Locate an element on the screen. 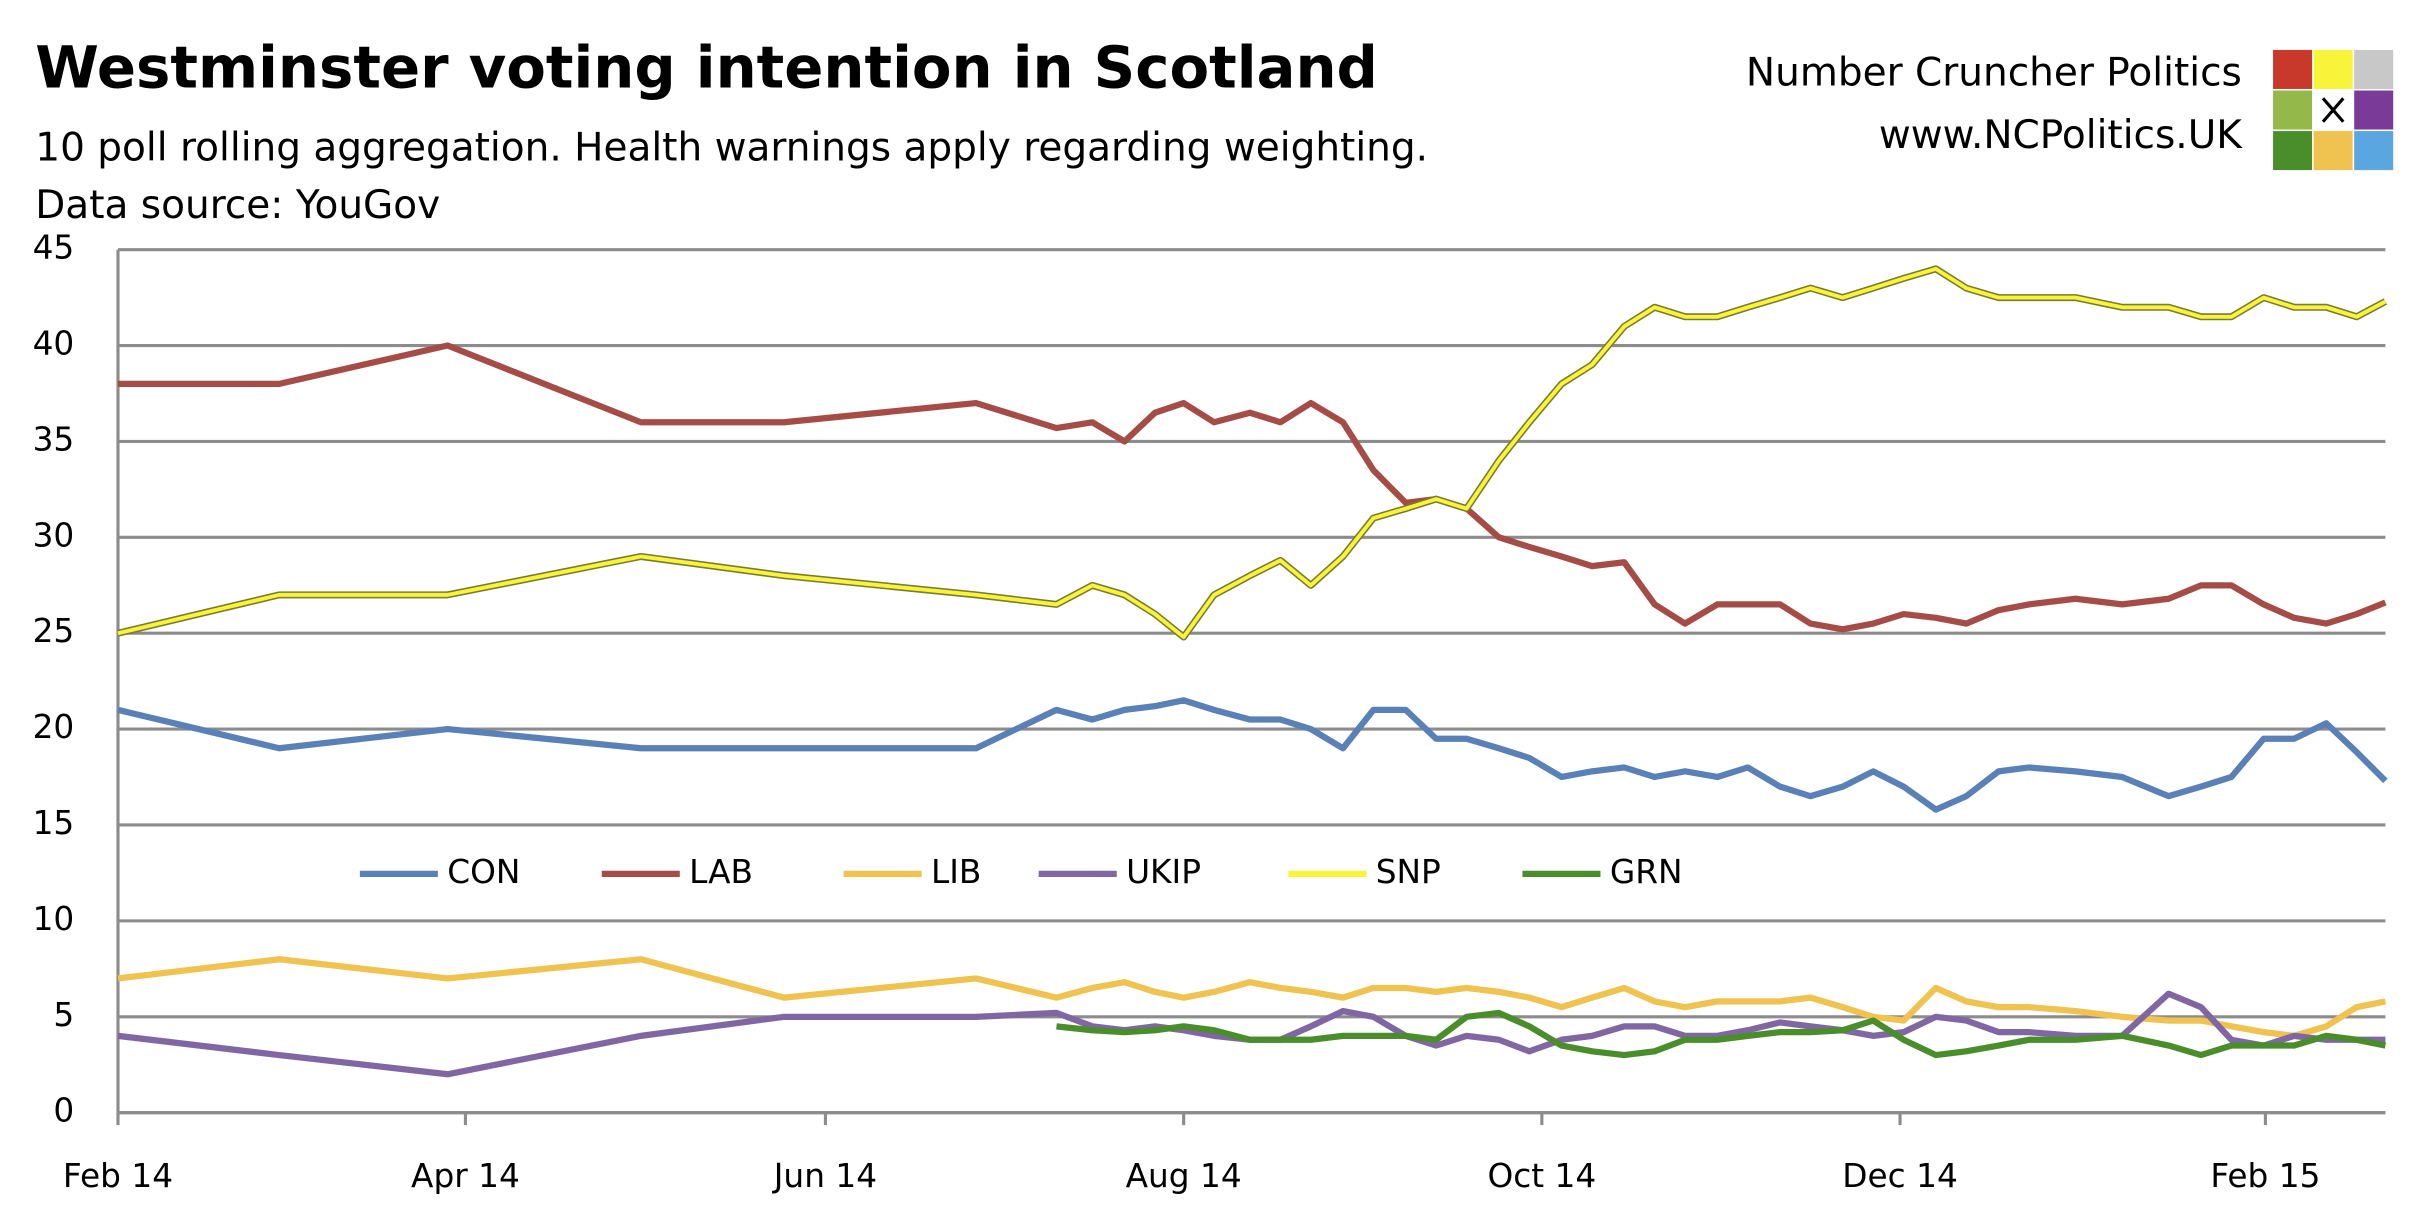 Image resolution: width=2416 pixels, height=1225 pixels. legend-label: GRN is located at coordinates (1646, 872).